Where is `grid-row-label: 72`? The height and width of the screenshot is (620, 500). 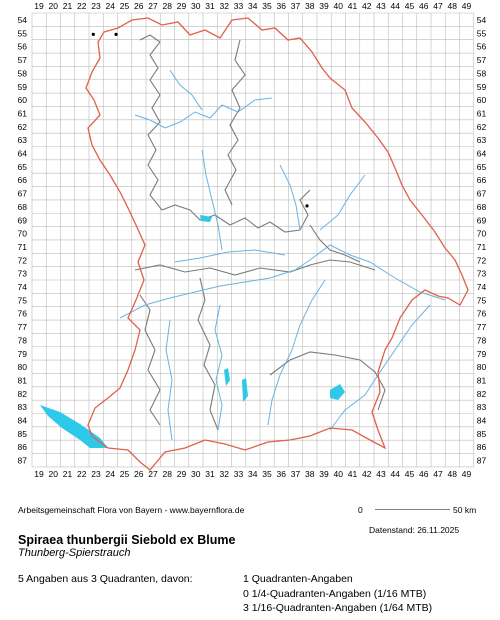
grid-row-label: 72 is located at coordinates (23, 260).